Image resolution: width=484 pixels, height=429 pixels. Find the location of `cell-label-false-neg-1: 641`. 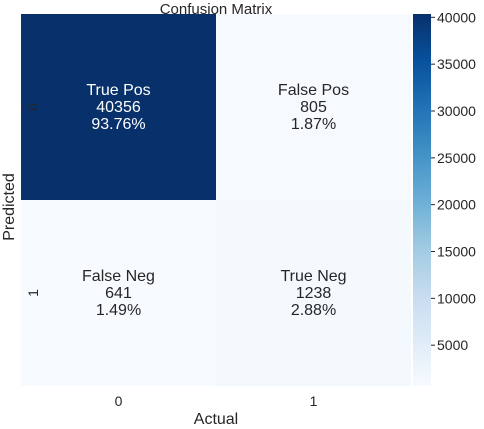

cell-label-false-neg-1: 641 is located at coordinates (118, 293).